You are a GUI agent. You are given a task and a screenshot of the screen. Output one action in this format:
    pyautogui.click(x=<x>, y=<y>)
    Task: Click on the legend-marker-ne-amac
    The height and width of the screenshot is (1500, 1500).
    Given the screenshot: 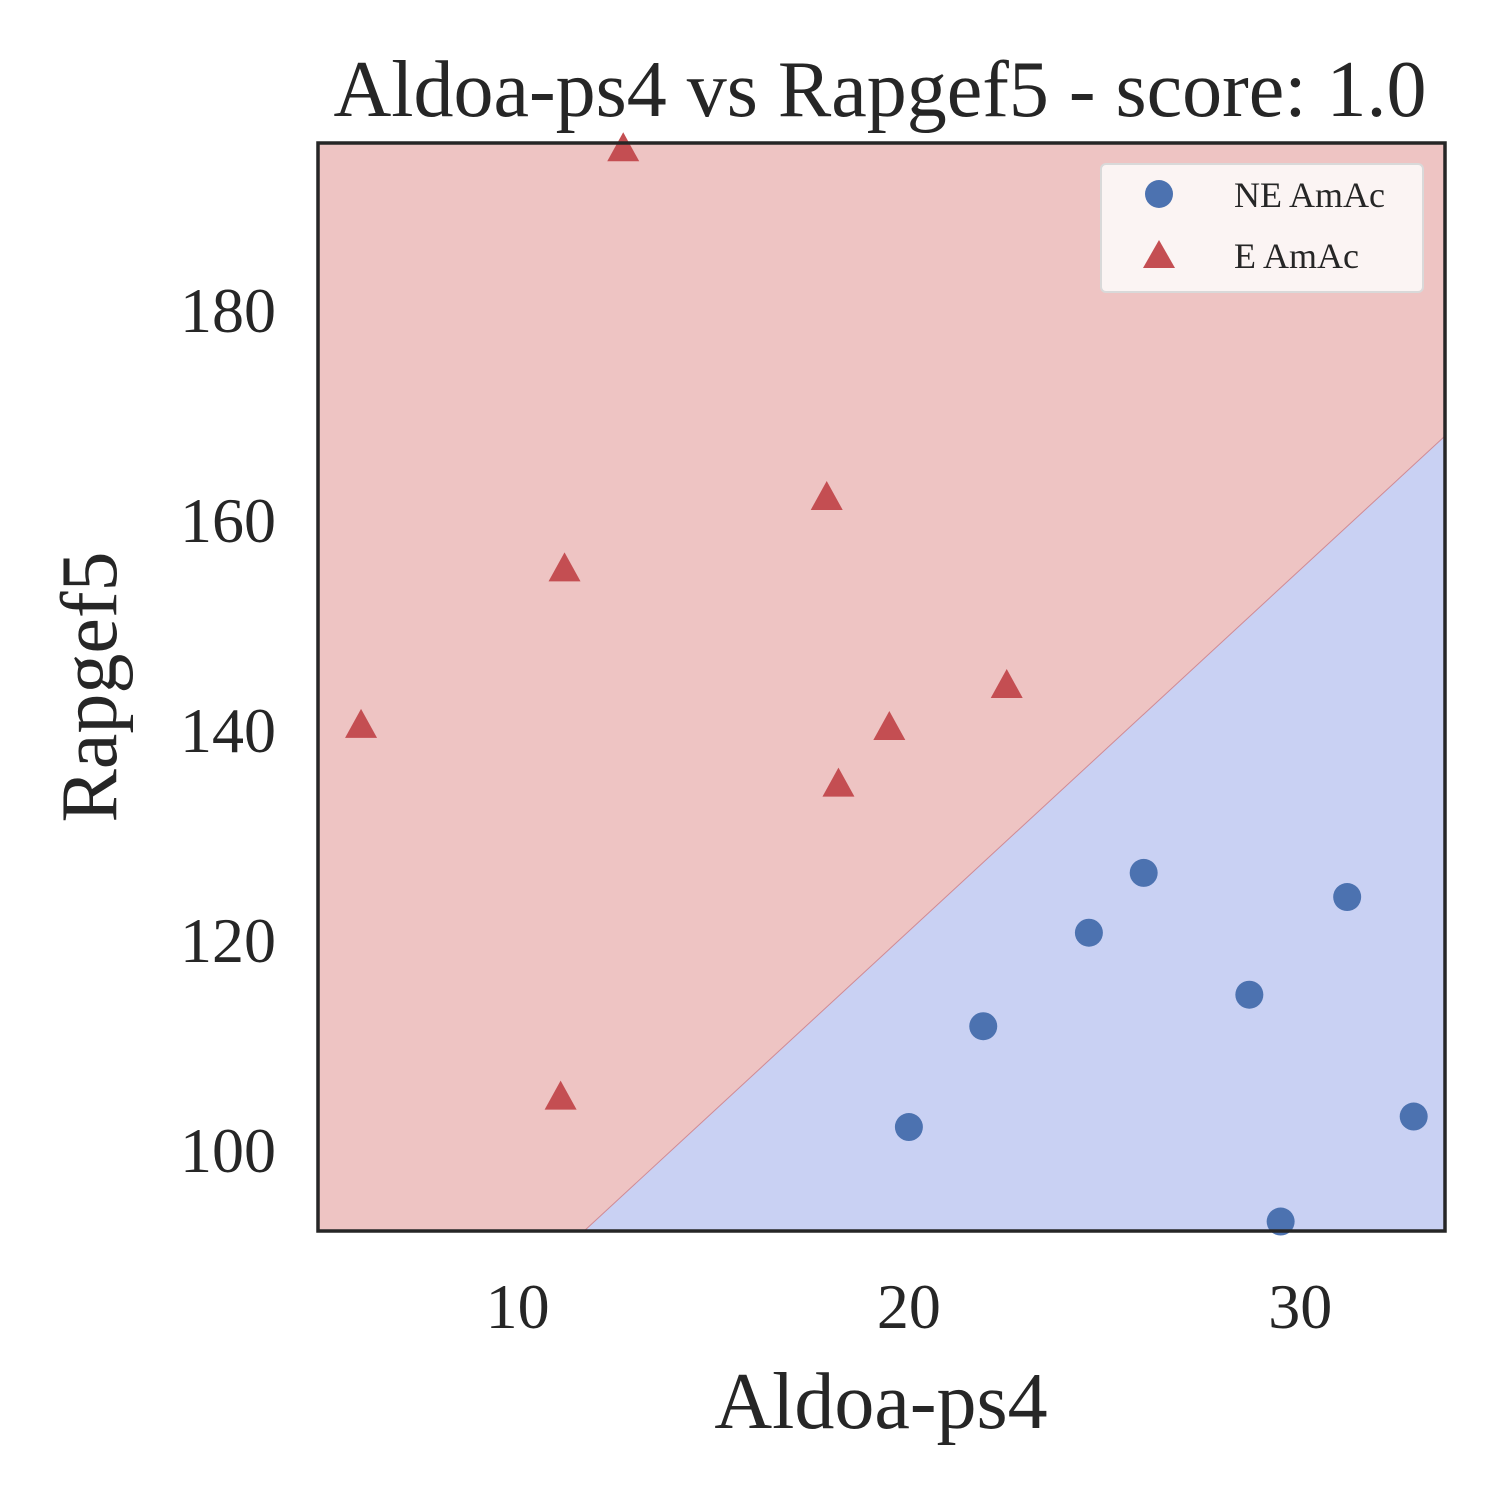 What is the action you would take?
    pyautogui.click(x=1159, y=194)
    